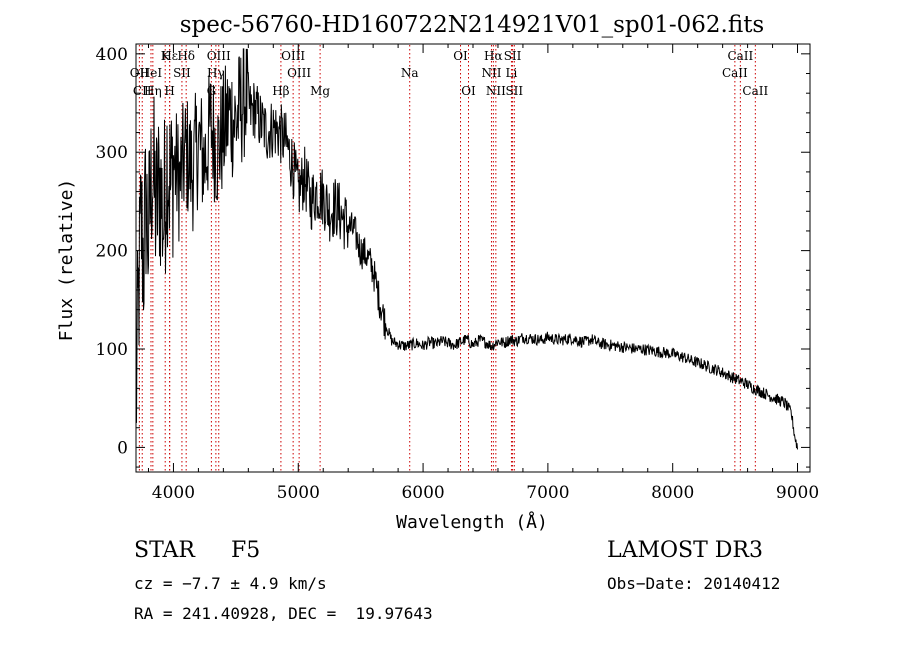 This screenshot has width=900, height=649. I want to click on line-label-sii-6731: SII, so click(514, 91).